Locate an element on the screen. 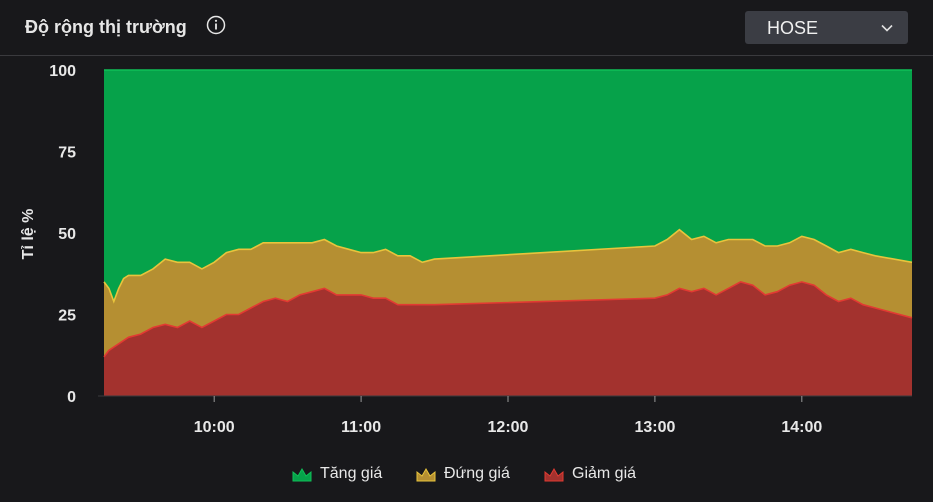  page-title: Độ rộng thị trường is located at coordinates (106, 27).